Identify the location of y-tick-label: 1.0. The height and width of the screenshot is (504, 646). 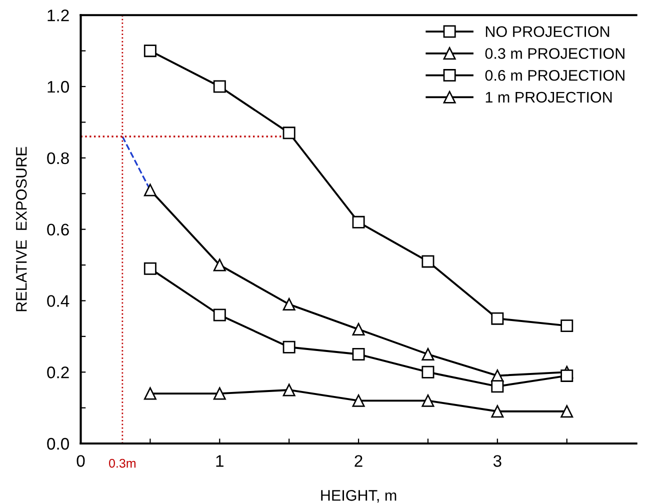
(58, 86).